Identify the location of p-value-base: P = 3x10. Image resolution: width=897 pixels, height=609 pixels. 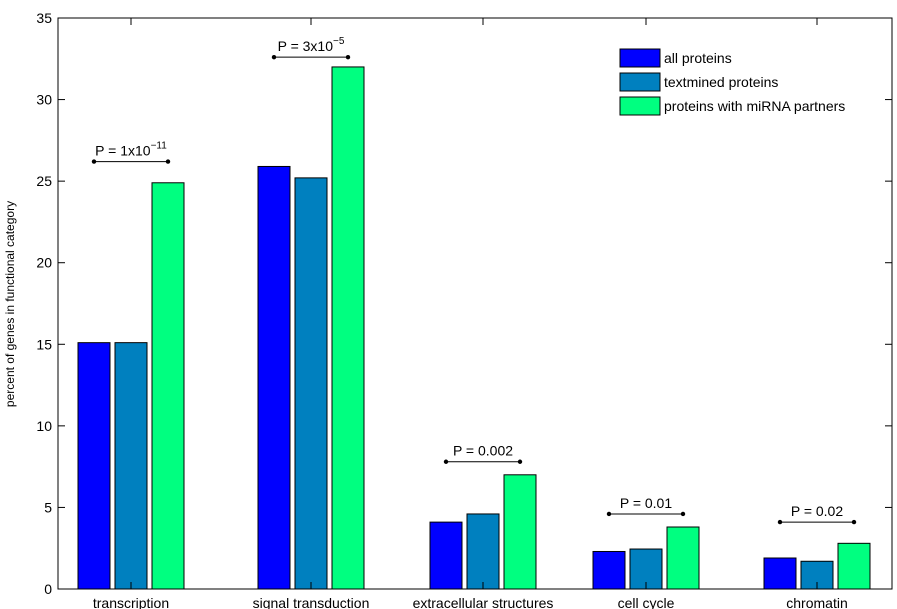
(306, 46).